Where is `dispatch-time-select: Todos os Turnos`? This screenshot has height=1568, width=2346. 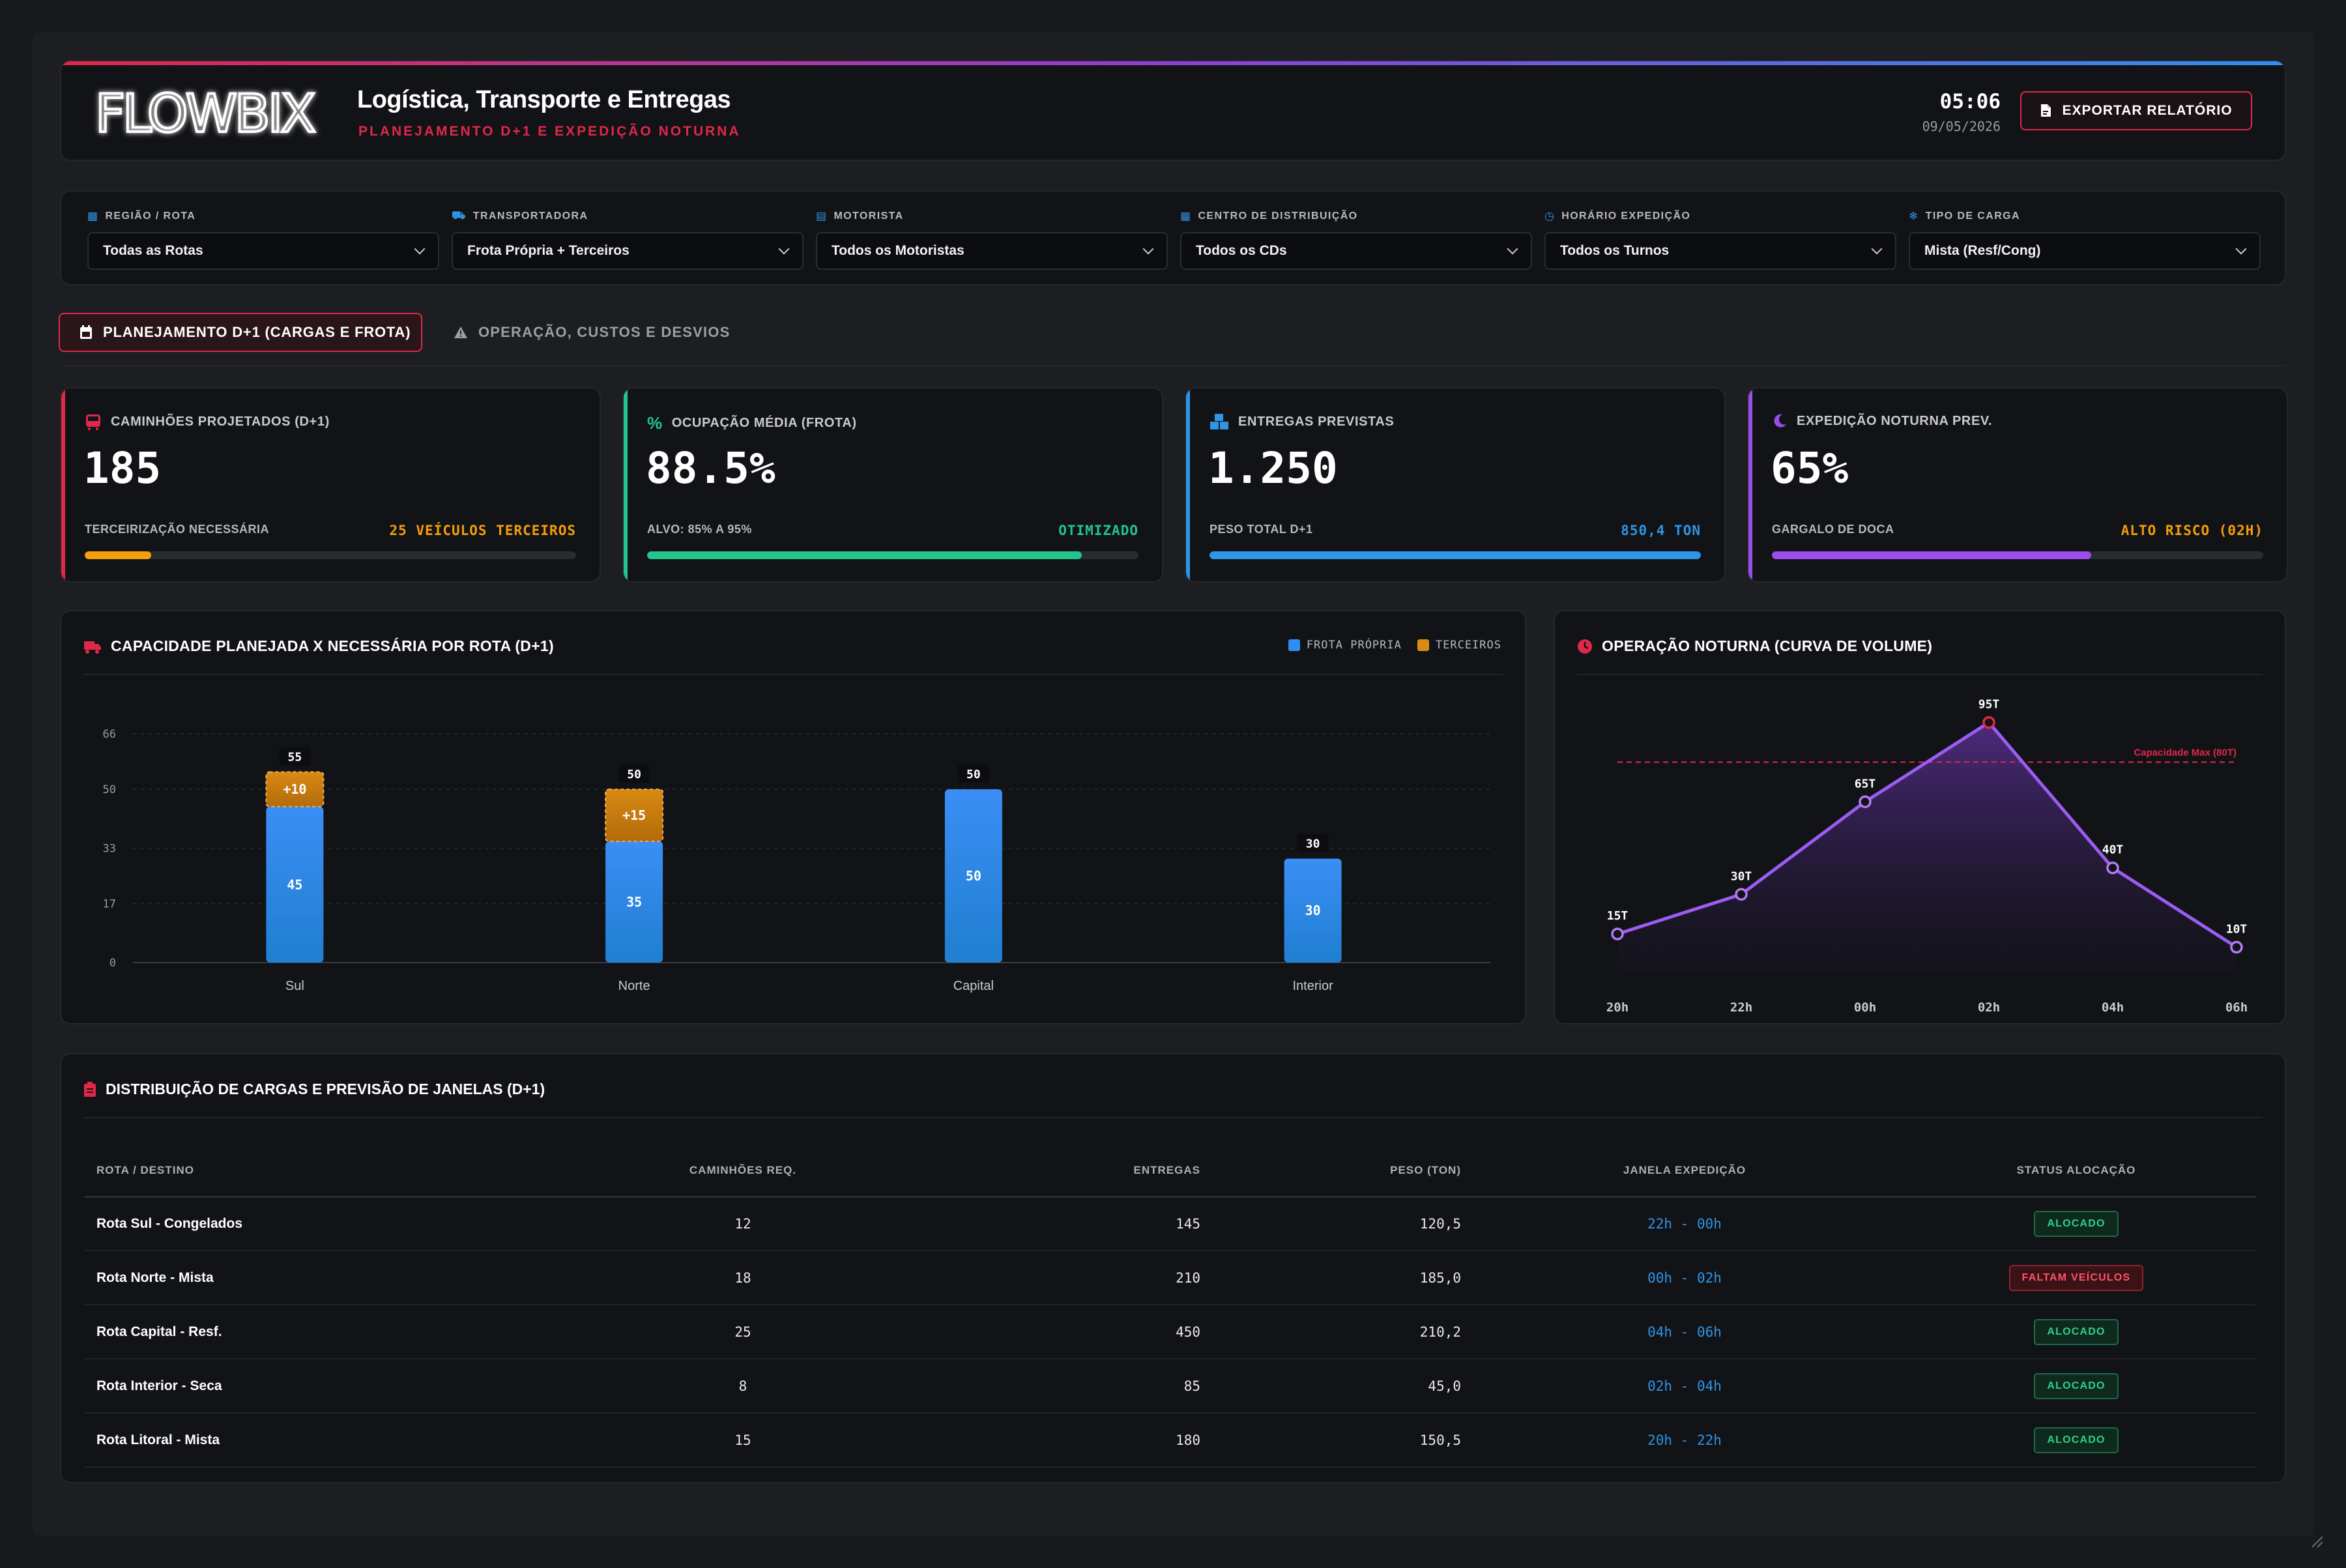 dispatch-time-select: Todos os Turnos is located at coordinates (1720, 251).